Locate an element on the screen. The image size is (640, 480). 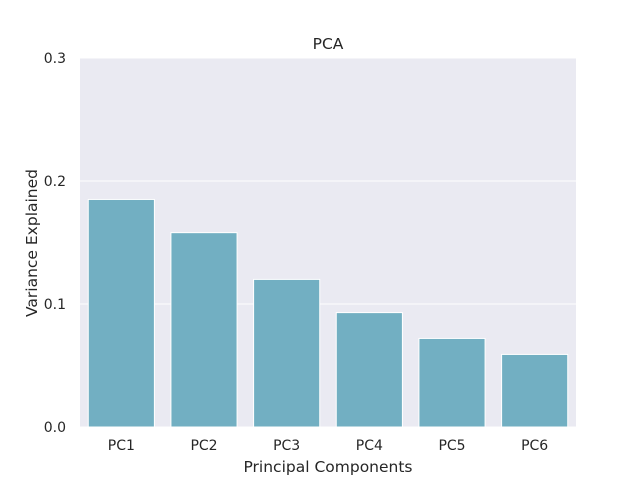
y-axis-label: Variance Explained is located at coordinates (32, 243).